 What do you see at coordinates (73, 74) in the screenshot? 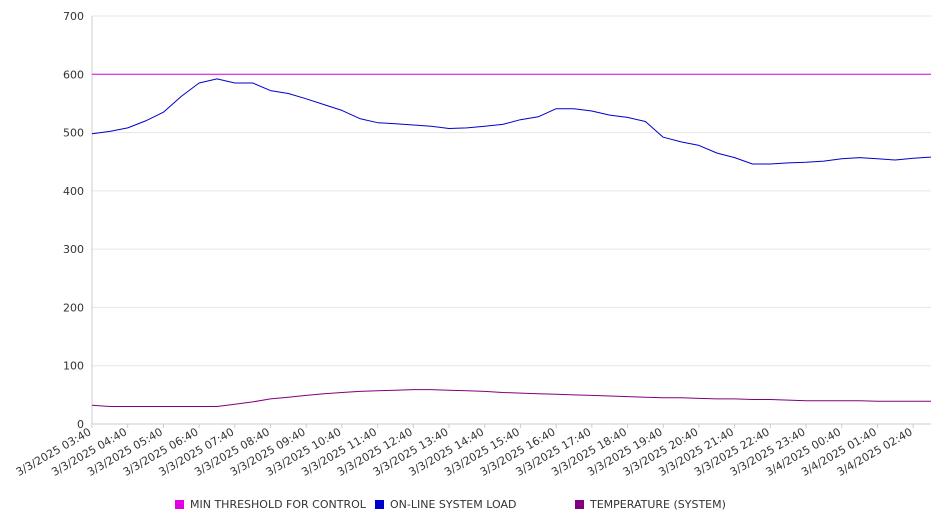
I see `y-tick-label: 600` at bounding box center [73, 74].